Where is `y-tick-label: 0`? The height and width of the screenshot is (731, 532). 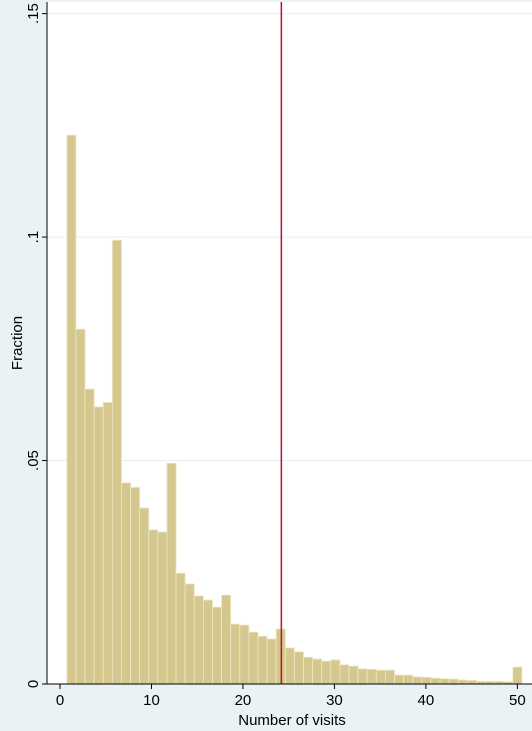 y-tick-label: 0 is located at coordinates (33, 684).